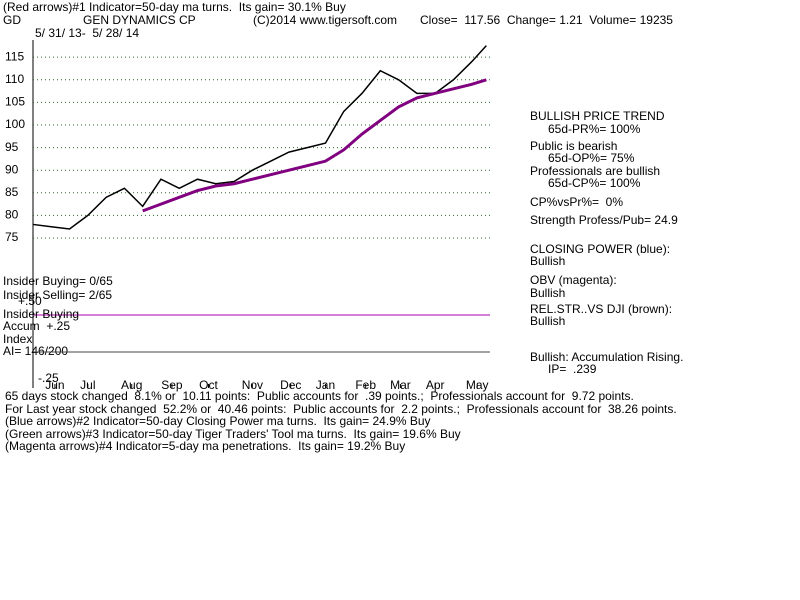  Describe the element at coordinates (435, 385) in the screenshot. I see `x-tick-label: Apr` at that location.